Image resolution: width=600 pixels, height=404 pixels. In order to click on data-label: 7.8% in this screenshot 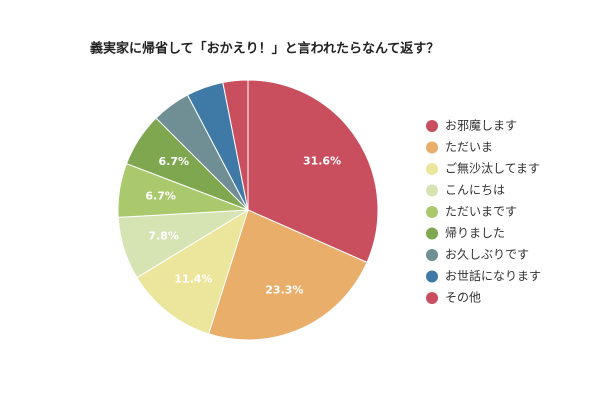, I will do `click(163, 235)`.